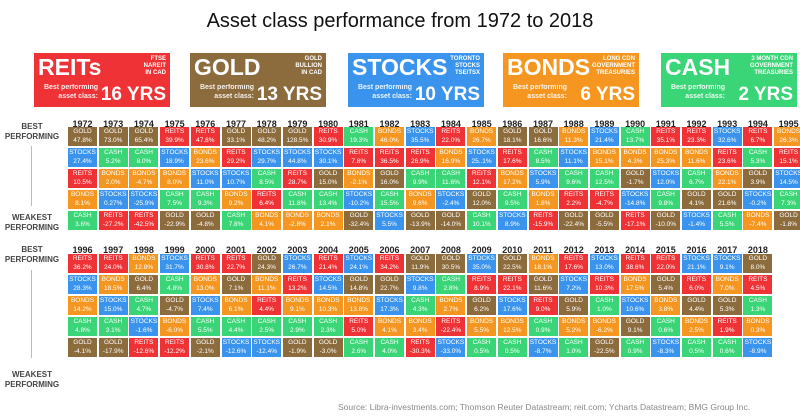 This screenshot has width=800, height=418. Describe the element at coordinates (389, 309) in the screenshot. I see `asset-return: 17.3%` at that location.